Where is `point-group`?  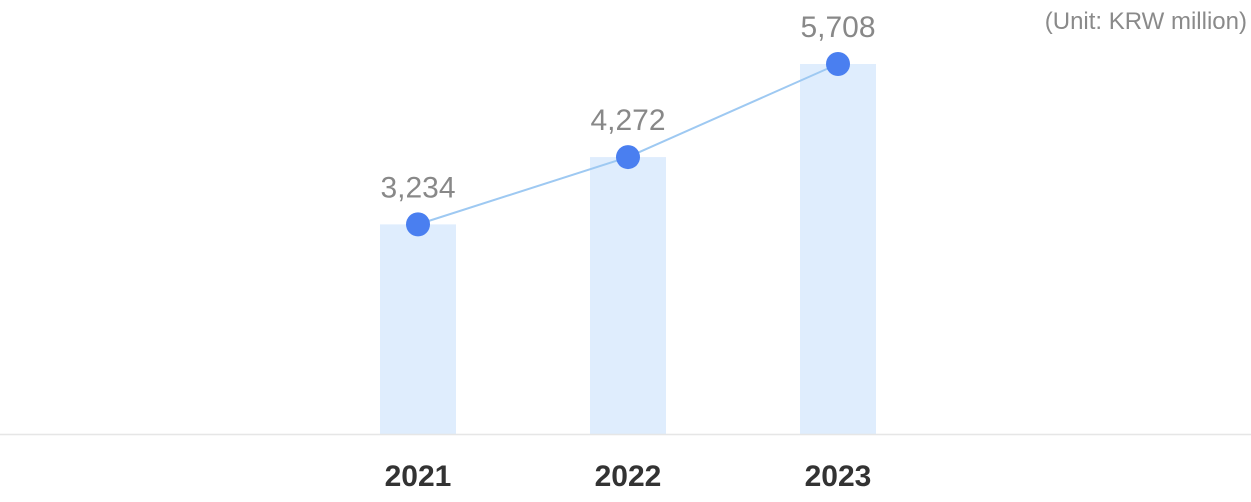 point-group is located at coordinates (628, 144).